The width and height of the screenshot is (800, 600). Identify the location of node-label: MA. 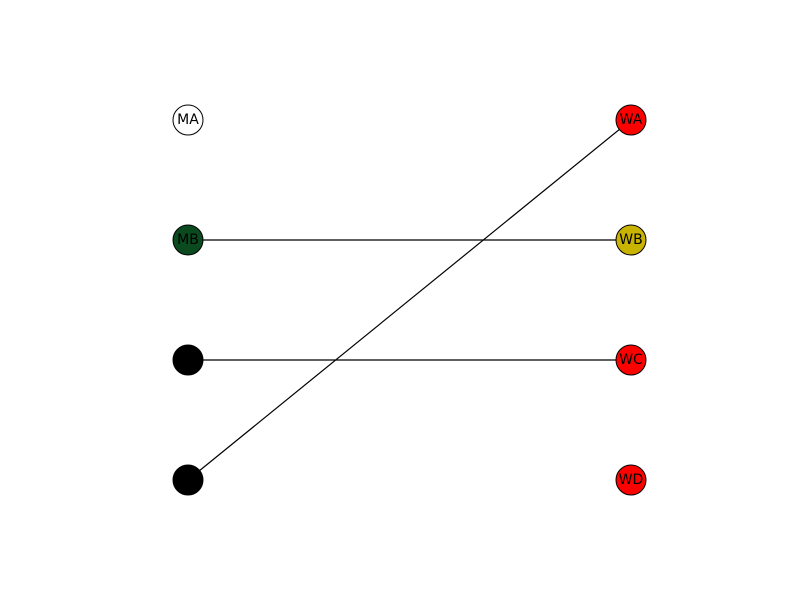
(188, 120).